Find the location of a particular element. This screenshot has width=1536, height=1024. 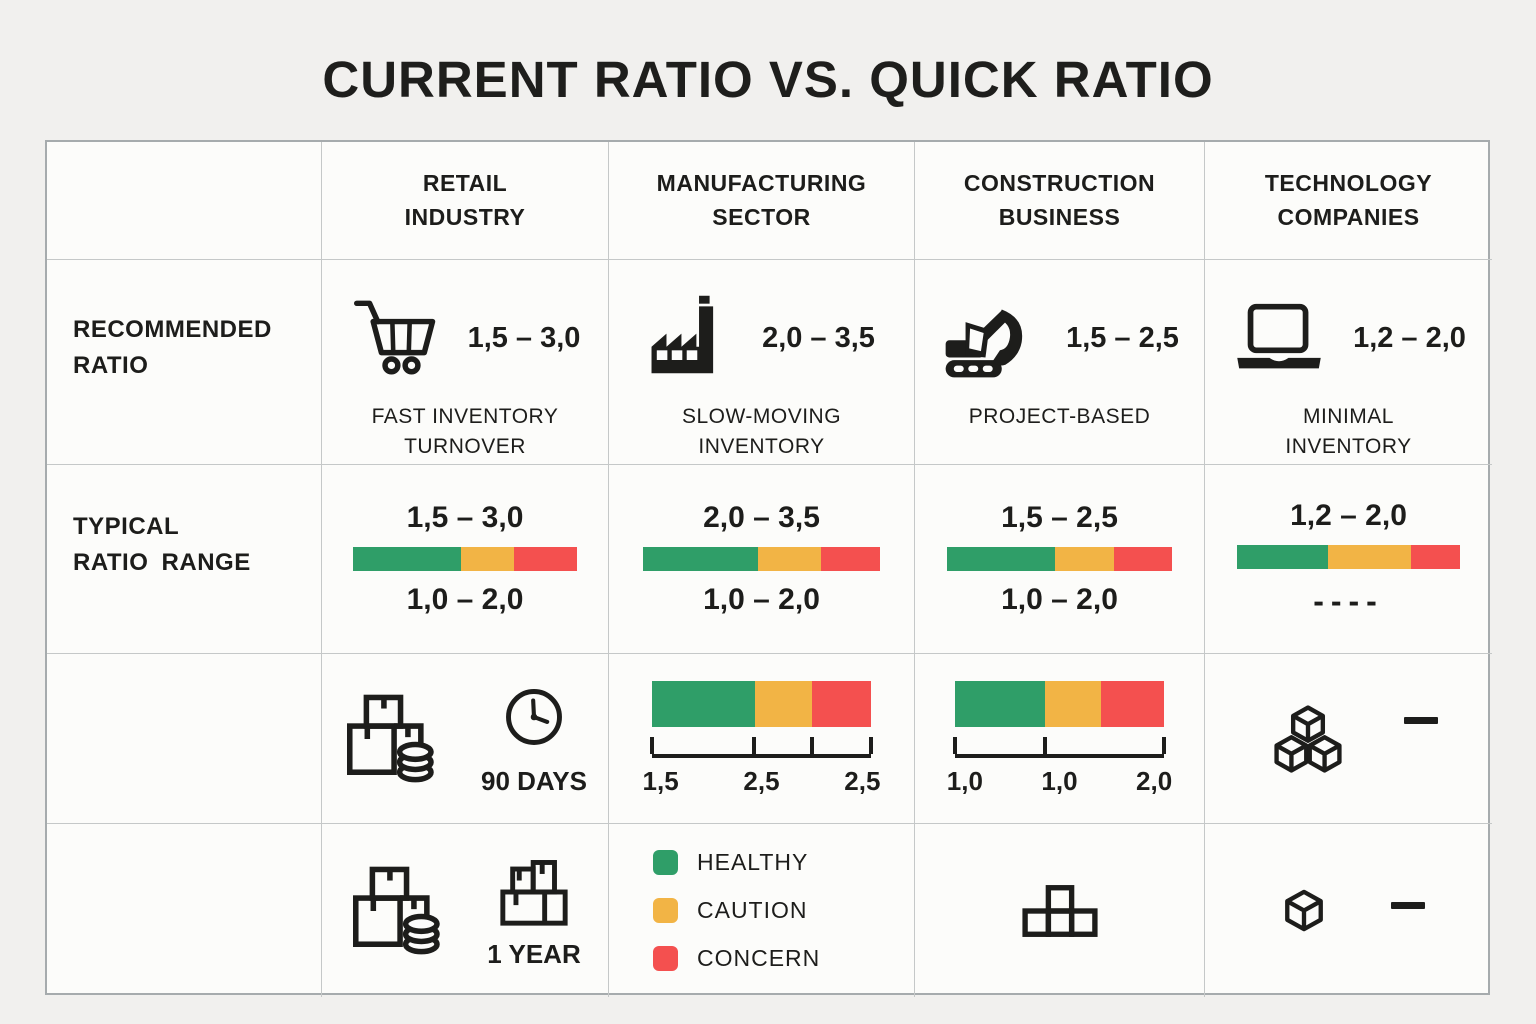

recommended-ratio-value: 1,2 – 2,0 is located at coordinates (1409, 337).